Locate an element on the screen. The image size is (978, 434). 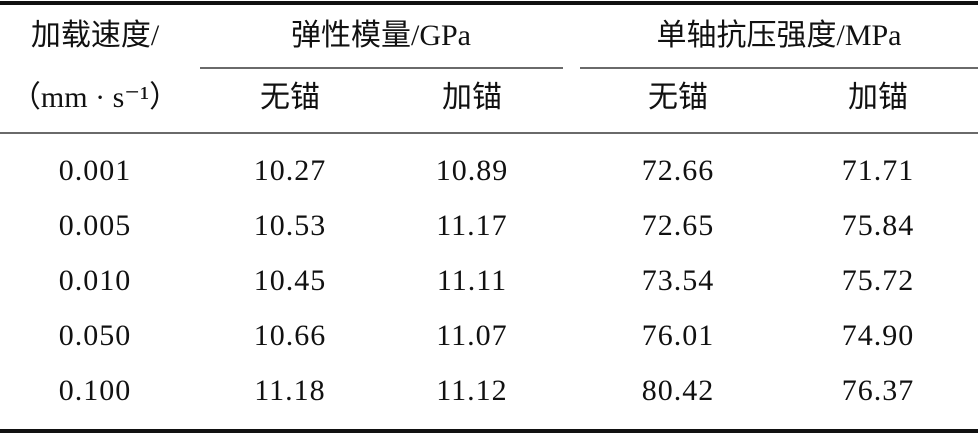
header-cell: （mm · s⁻¹） is located at coordinates (95, 97).